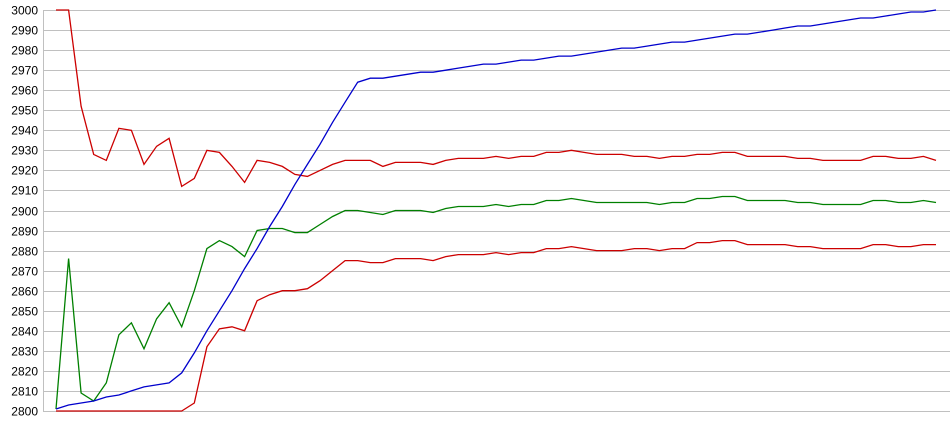 This screenshot has height=435, width=950. I want to click on y-tick-label: 2810, so click(24, 392).